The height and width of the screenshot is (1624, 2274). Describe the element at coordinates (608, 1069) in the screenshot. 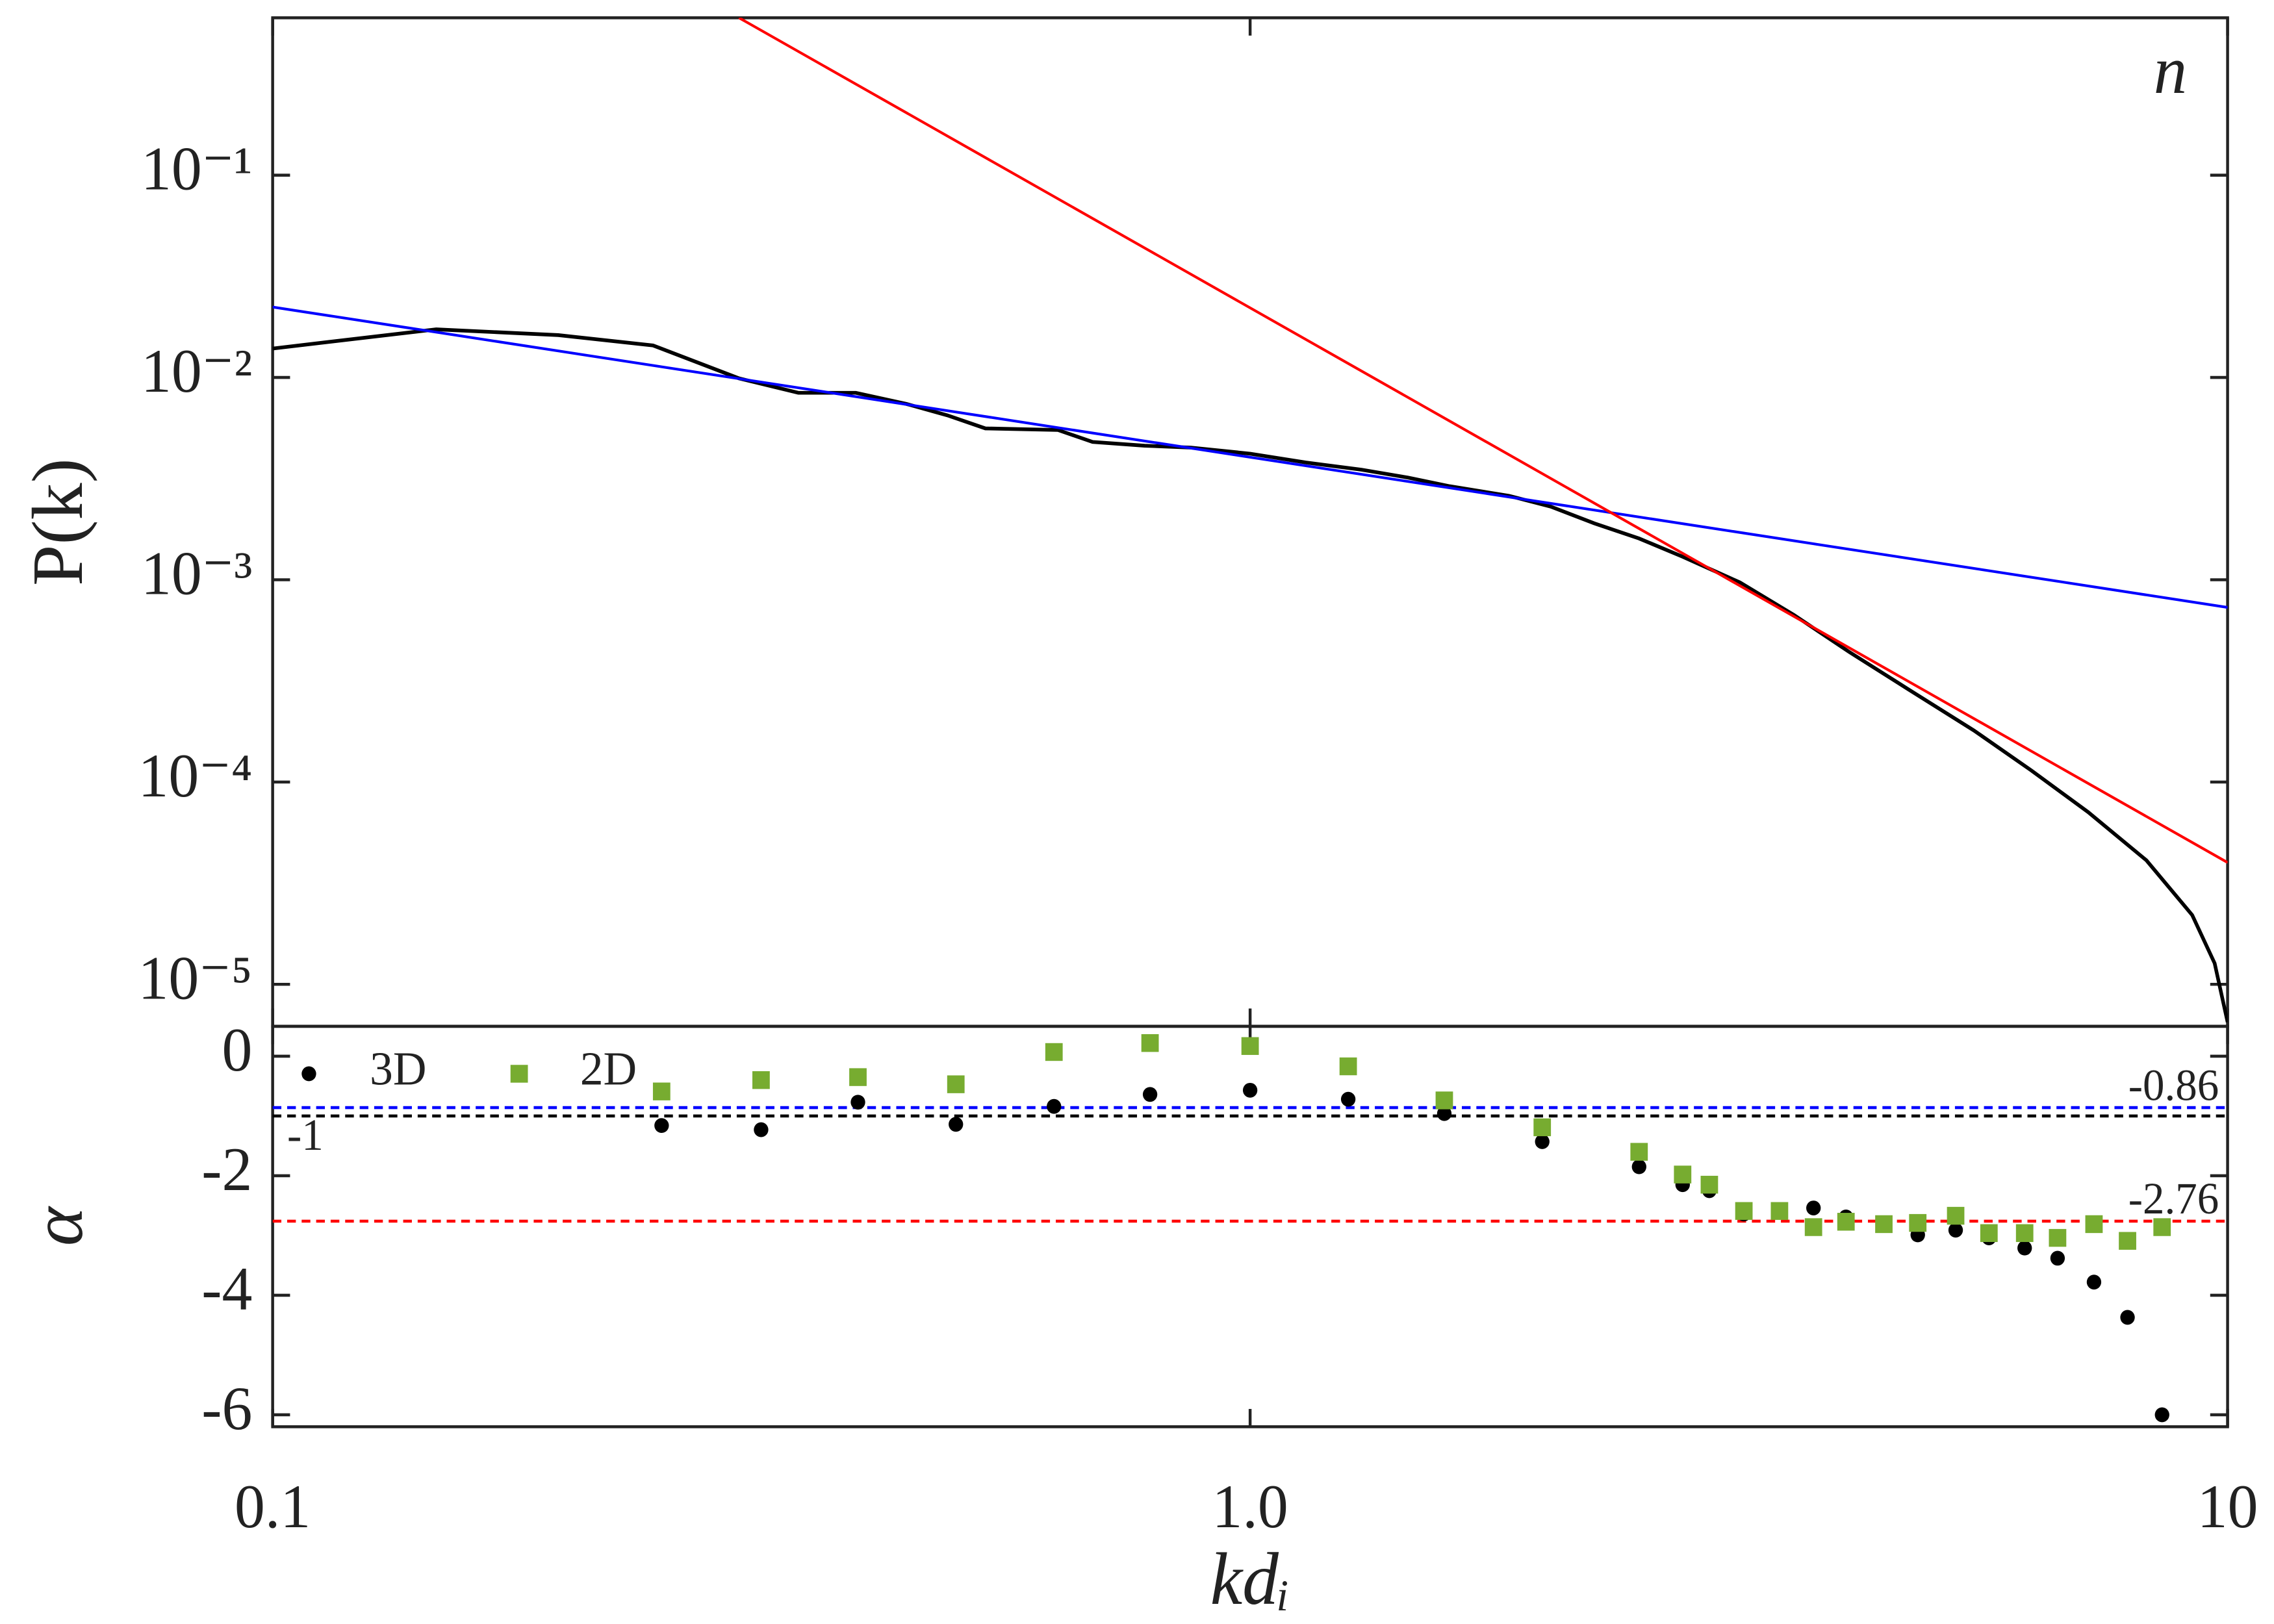

I see `legend-label: 2D` at that location.